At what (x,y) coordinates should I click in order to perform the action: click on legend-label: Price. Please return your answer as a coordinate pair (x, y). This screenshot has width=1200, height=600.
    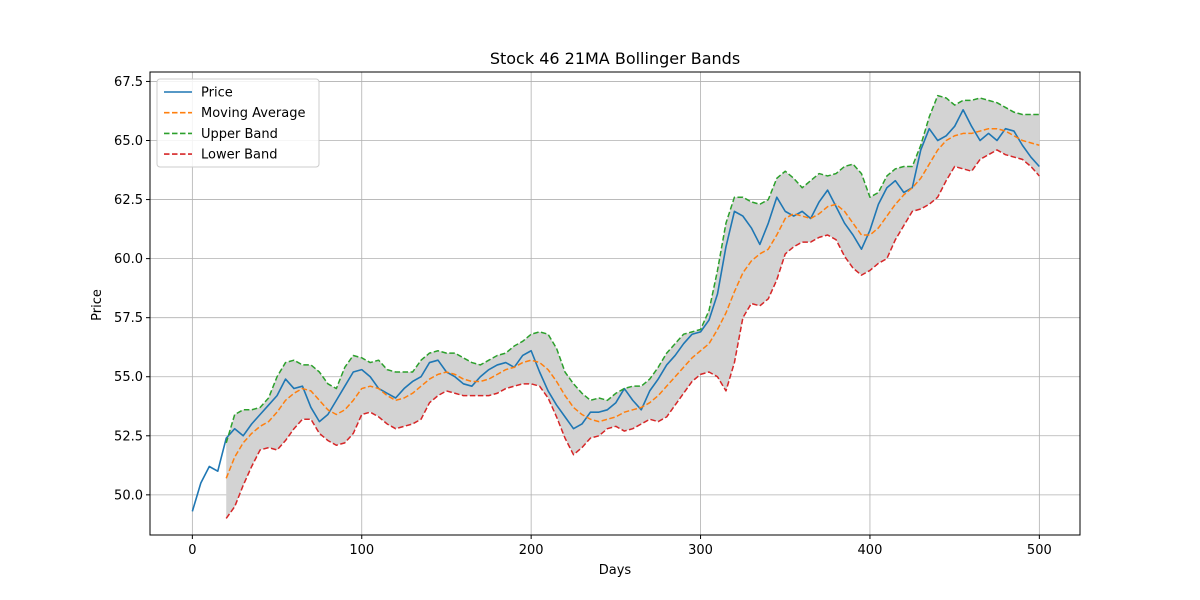
    Looking at the image, I should click on (217, 93).